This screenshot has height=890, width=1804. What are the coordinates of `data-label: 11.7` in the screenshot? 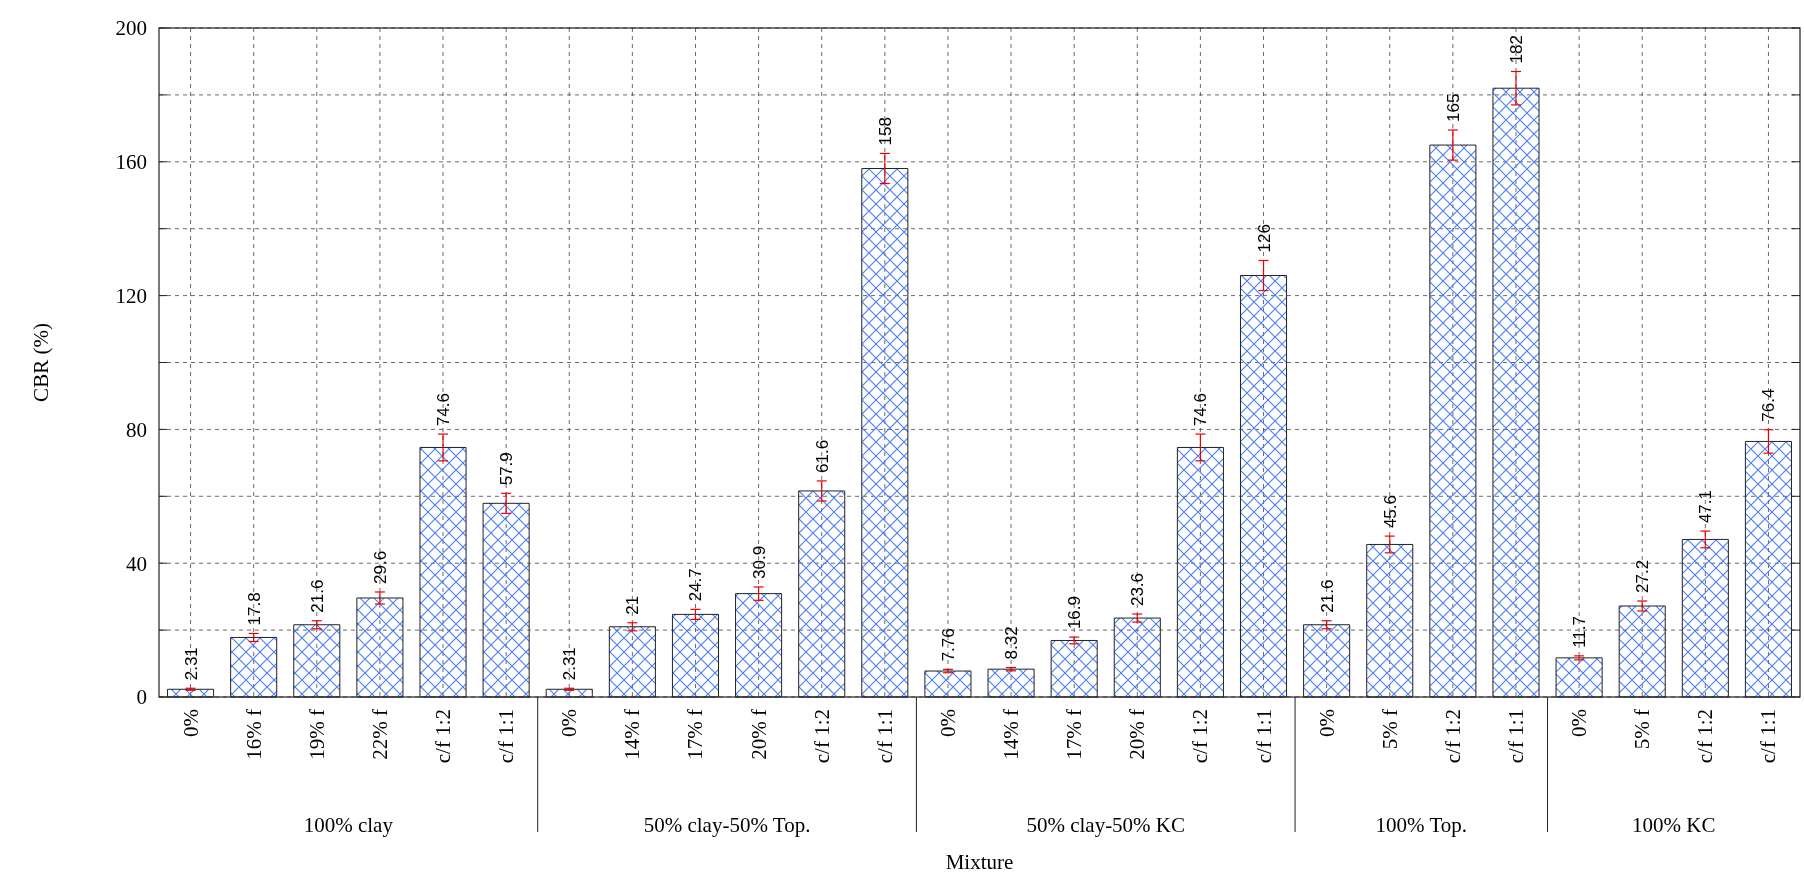 It's located at (1580, 632).